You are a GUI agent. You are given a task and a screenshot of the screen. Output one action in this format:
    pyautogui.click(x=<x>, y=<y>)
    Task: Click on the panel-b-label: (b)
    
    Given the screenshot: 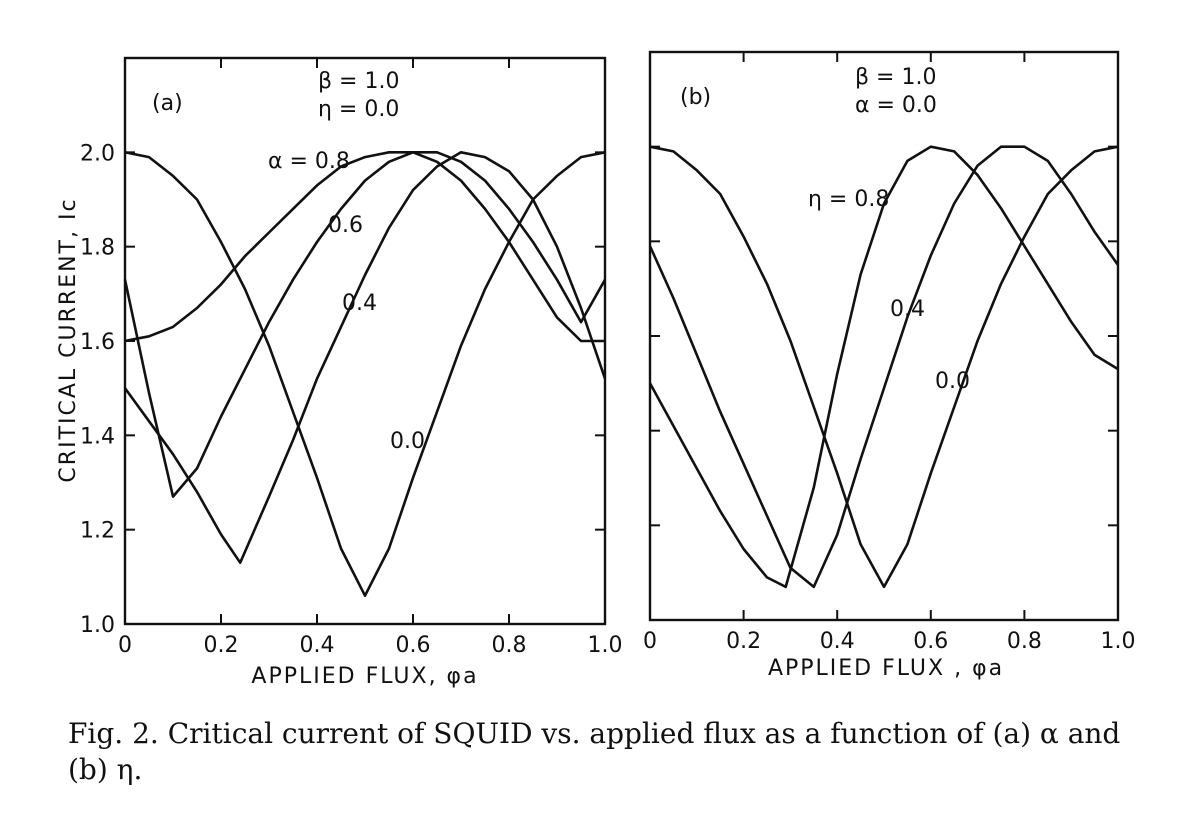 What is the action you would take?
    pyautogui.click(x=695, y=97)
    